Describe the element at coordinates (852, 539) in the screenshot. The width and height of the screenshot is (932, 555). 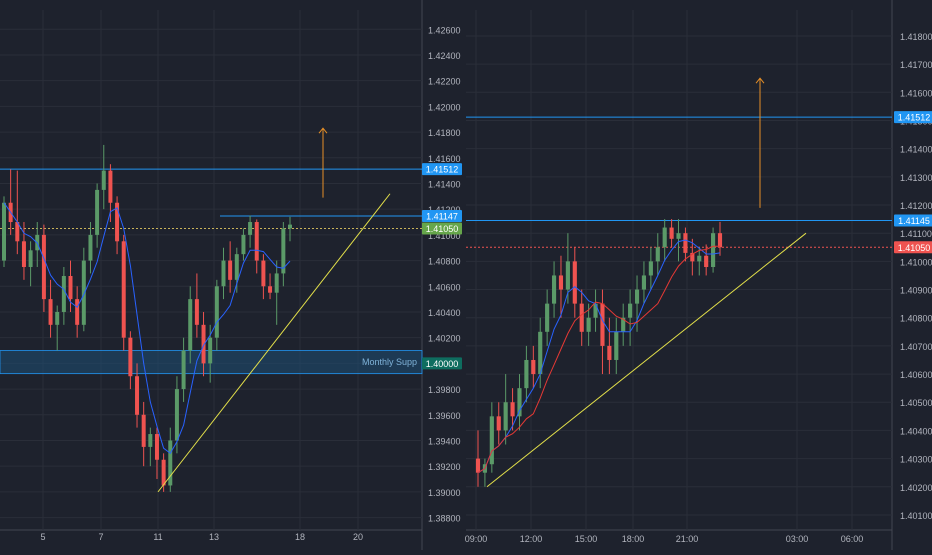
I see `panel-1-x-tick-label: 06:00` at that location.